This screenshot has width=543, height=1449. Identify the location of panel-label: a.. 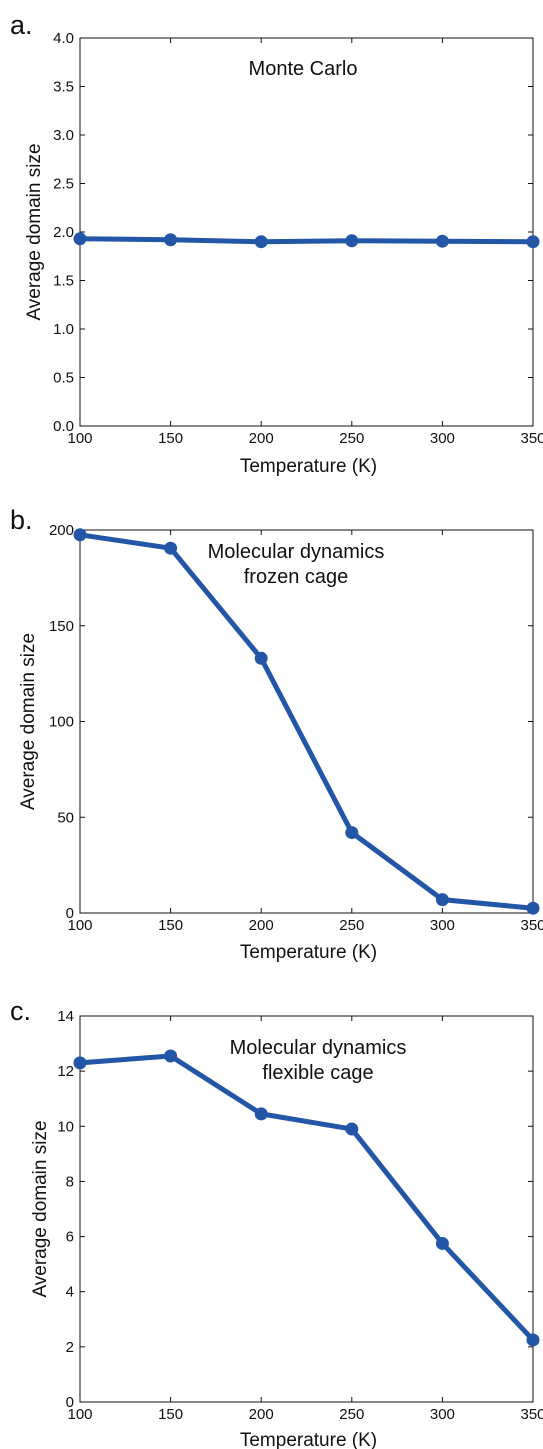
(21, 25).